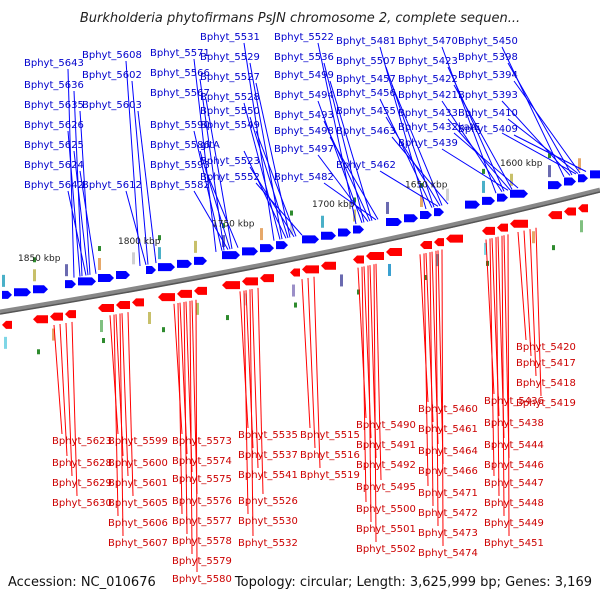 The width and height of the screenshot is (600, 600). Describe the element at coordinates (210, 145) in the screenshot. I see `plus-gene-label: gltA` at that location.